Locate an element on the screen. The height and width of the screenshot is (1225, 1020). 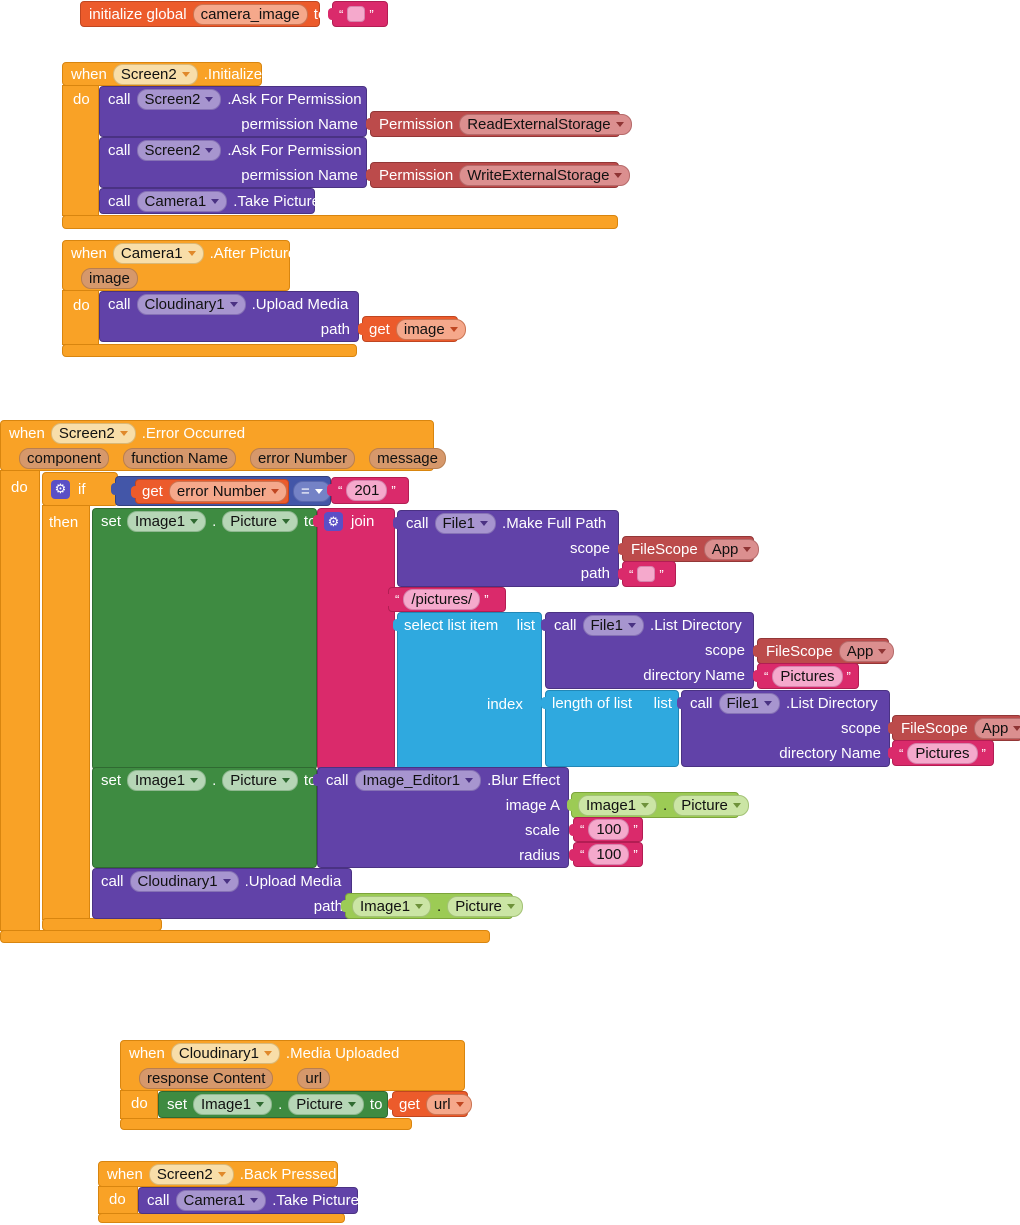
chevron-down-icon is located at coordinates (768, 703).